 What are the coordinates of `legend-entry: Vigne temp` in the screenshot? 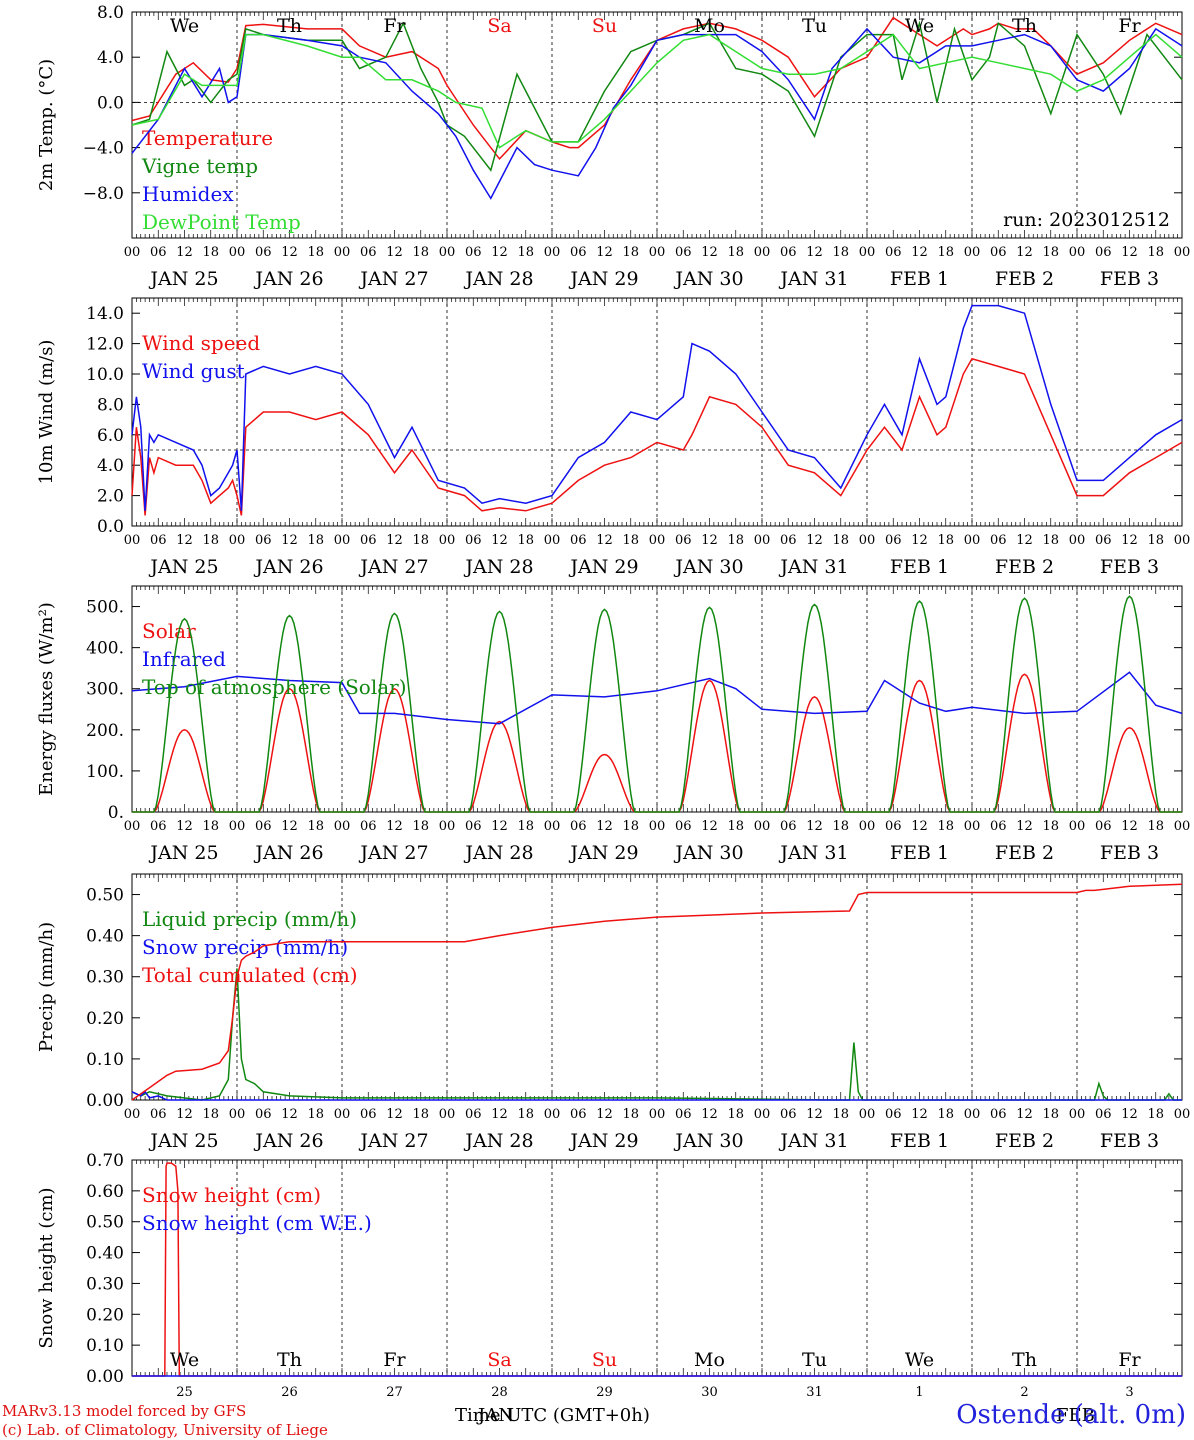 It's located at (199, 166).